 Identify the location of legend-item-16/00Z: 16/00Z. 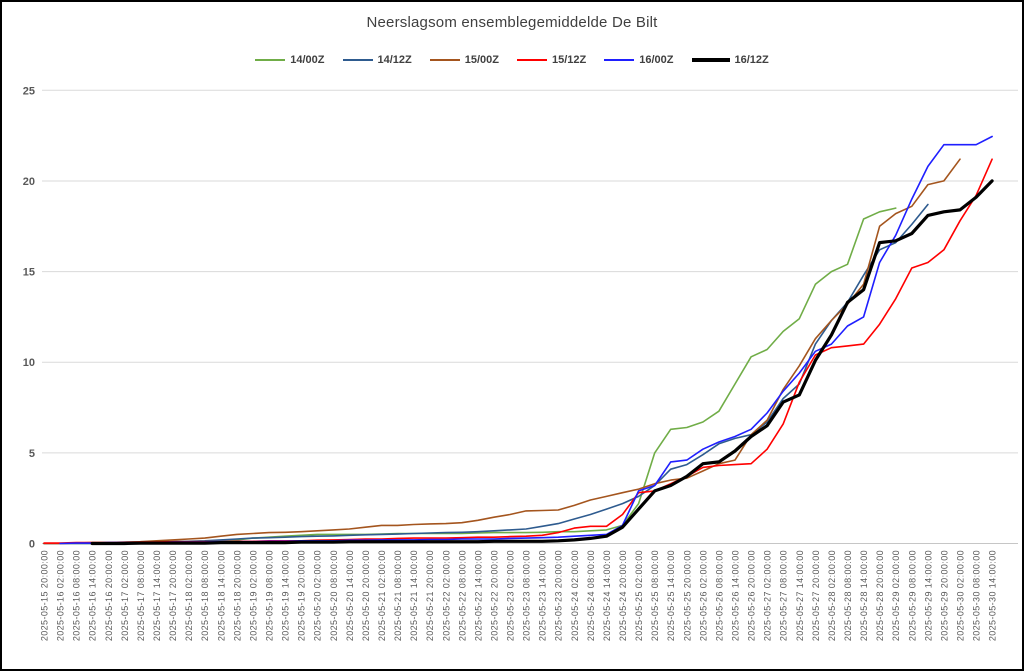
(639, 60).